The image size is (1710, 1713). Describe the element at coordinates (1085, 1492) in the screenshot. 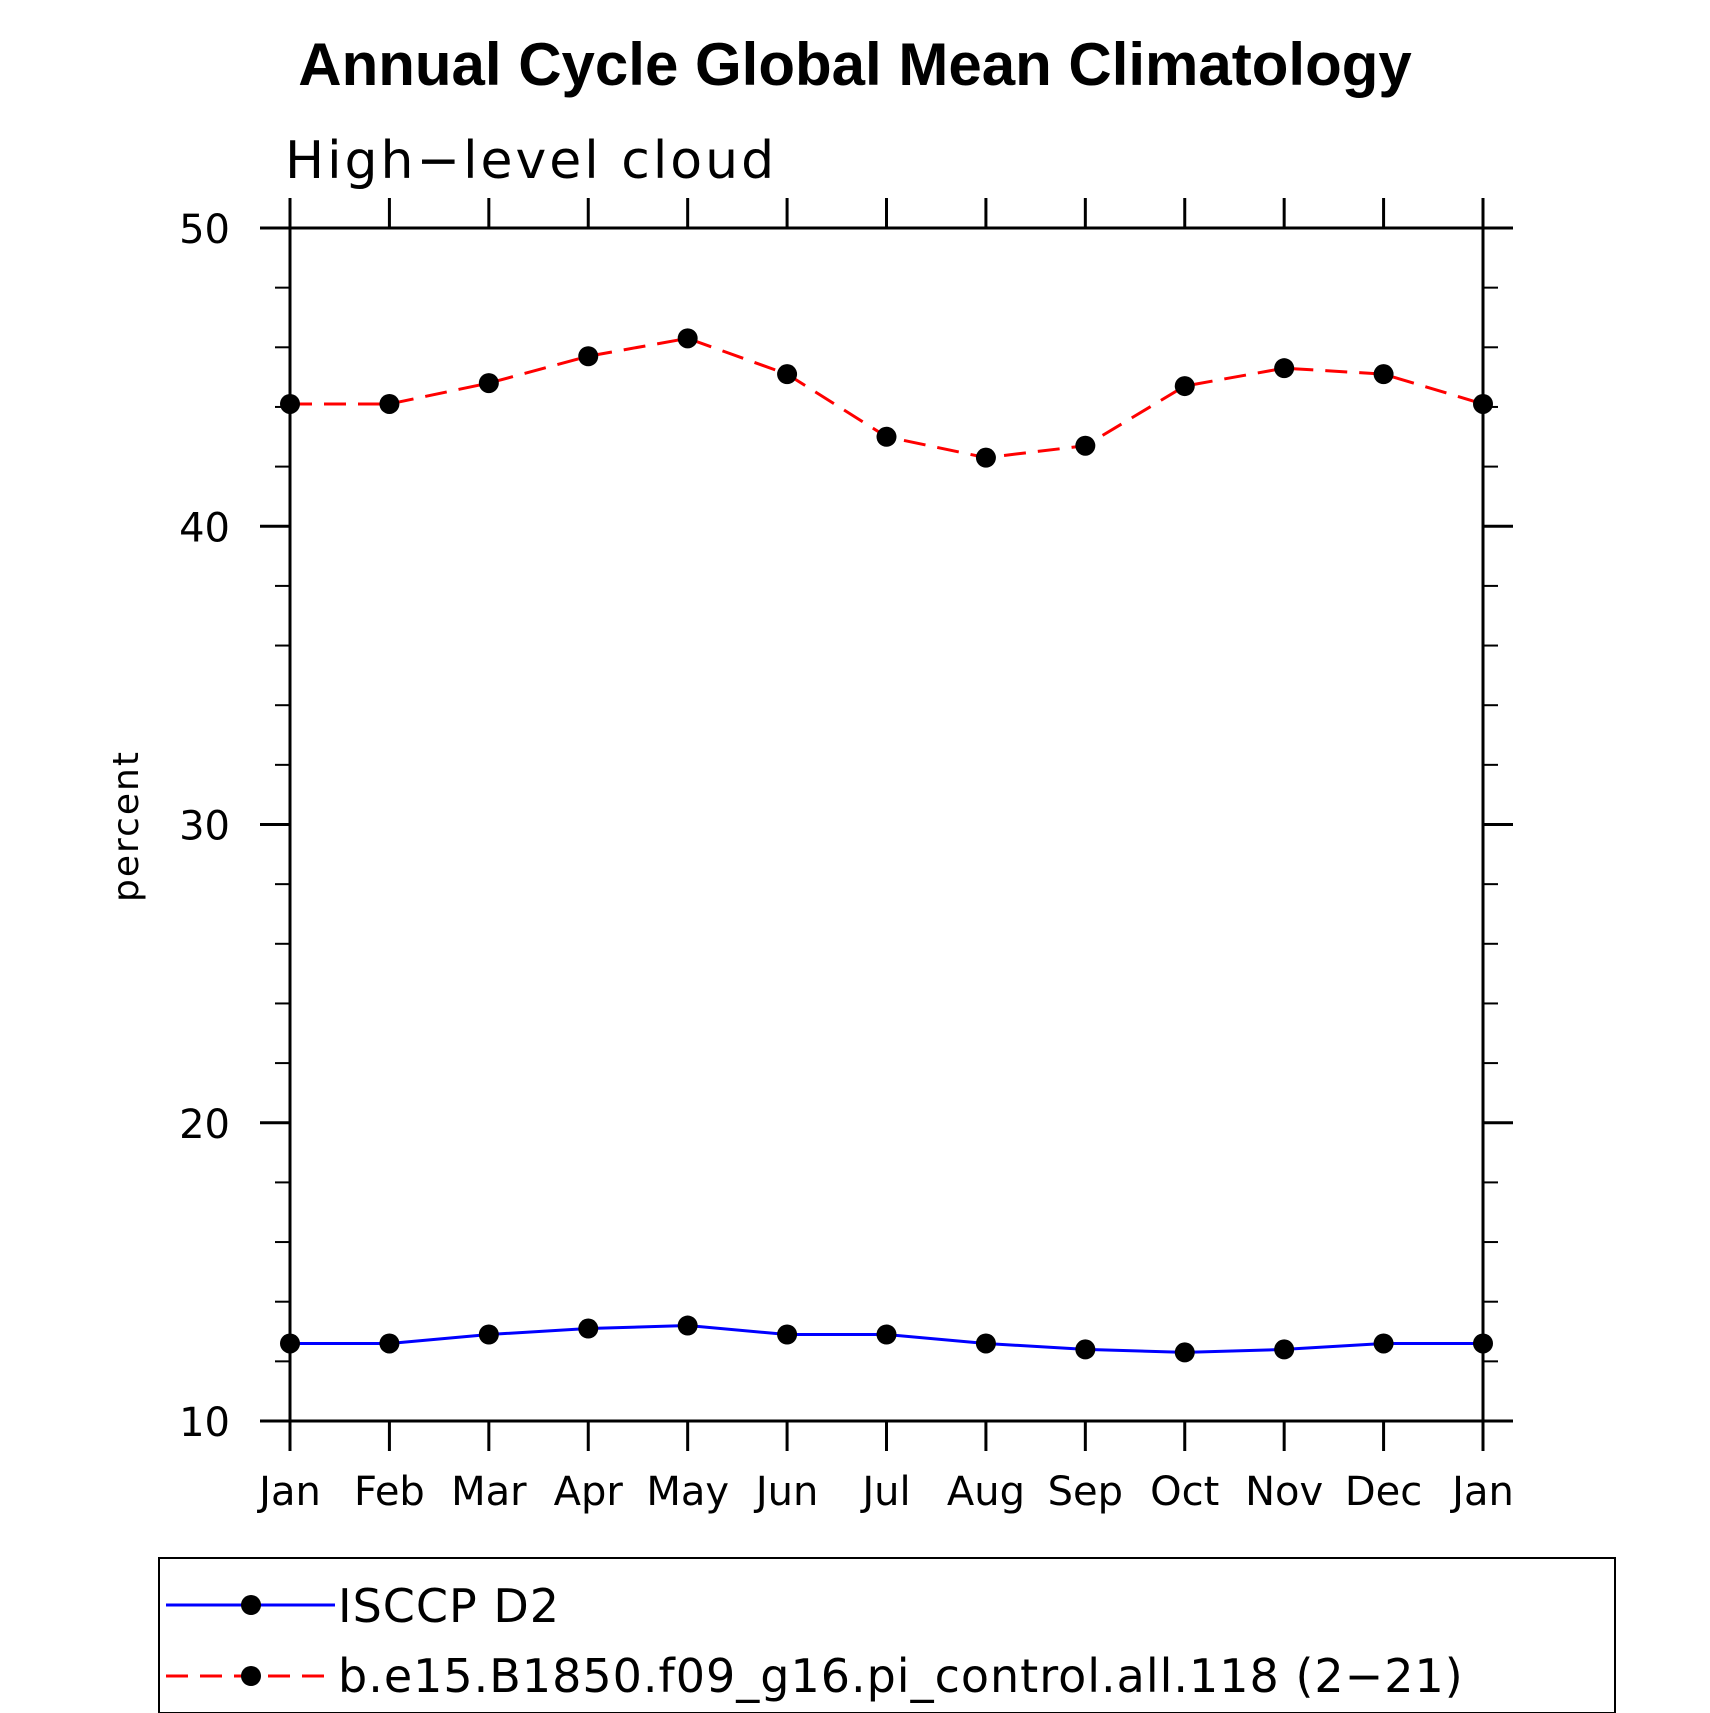

I see `x-tick-label: Sep` at that location.